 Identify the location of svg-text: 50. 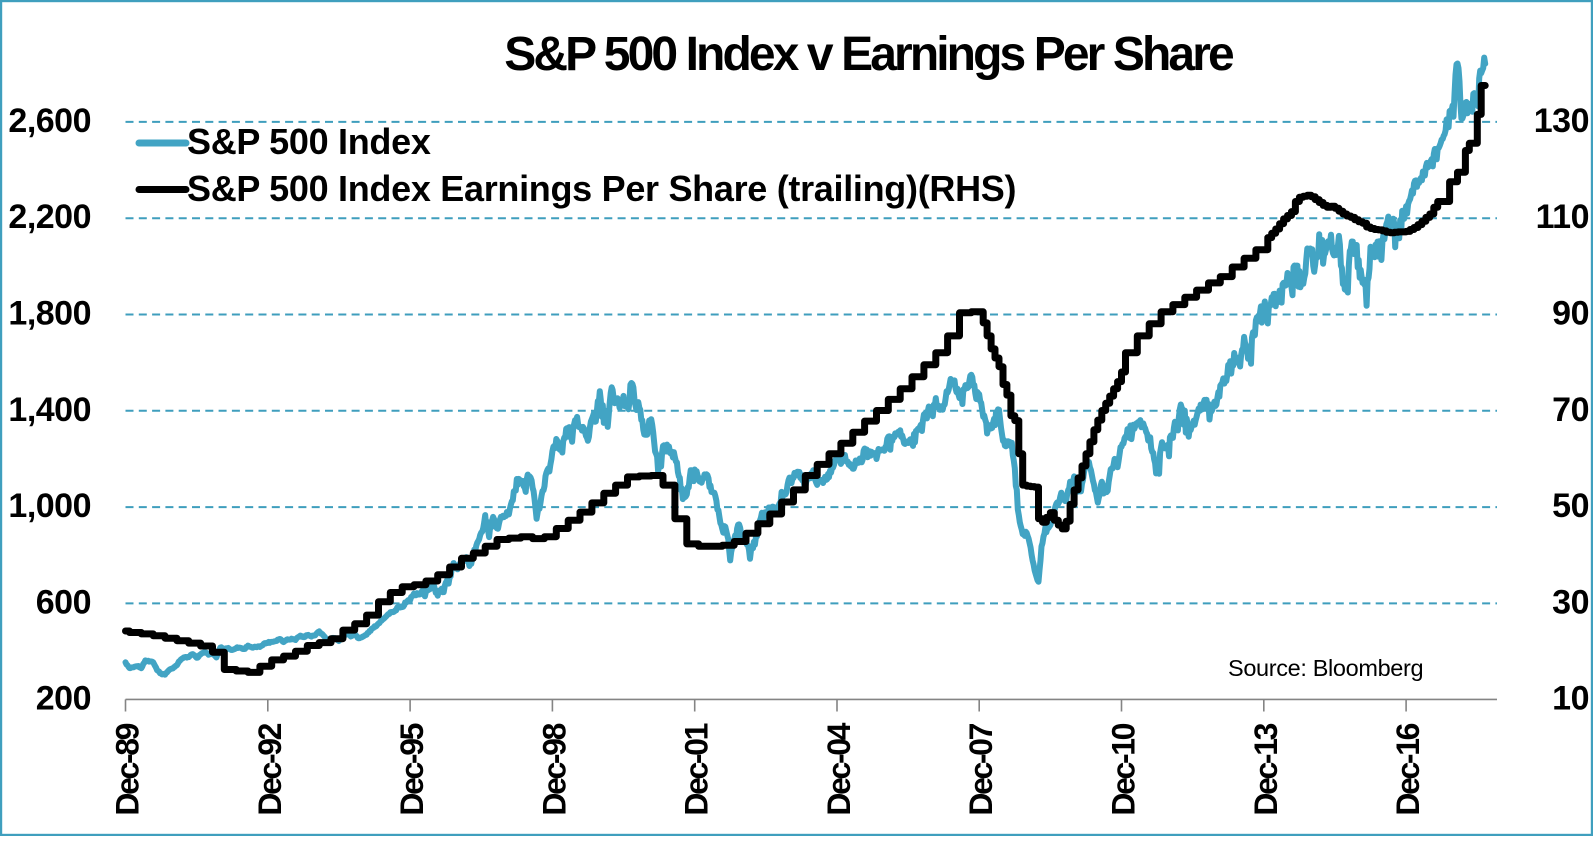
(1570, 506).